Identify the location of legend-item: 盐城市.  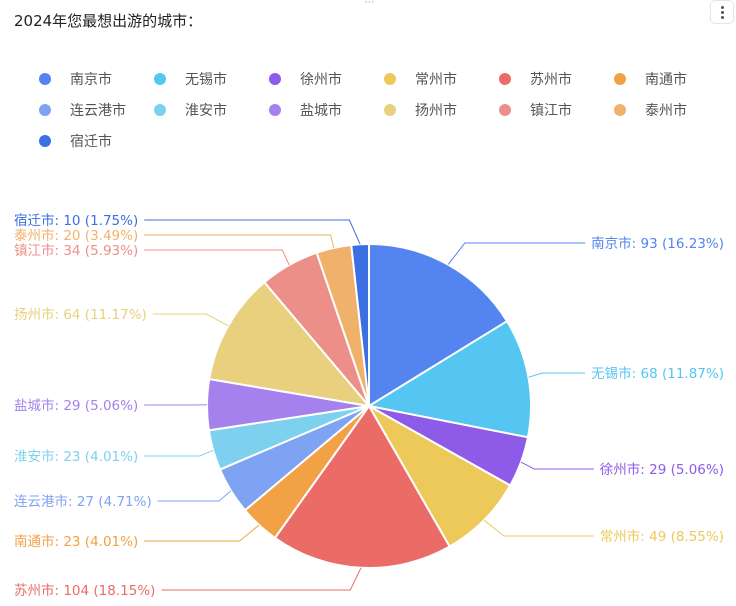
(305, 110).